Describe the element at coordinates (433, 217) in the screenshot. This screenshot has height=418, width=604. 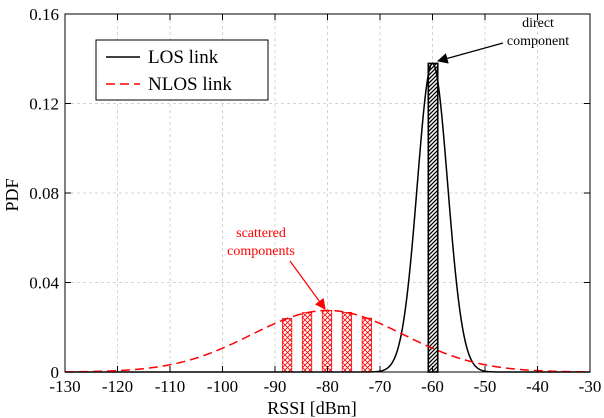
I see `los-hatched-bar` at that location.